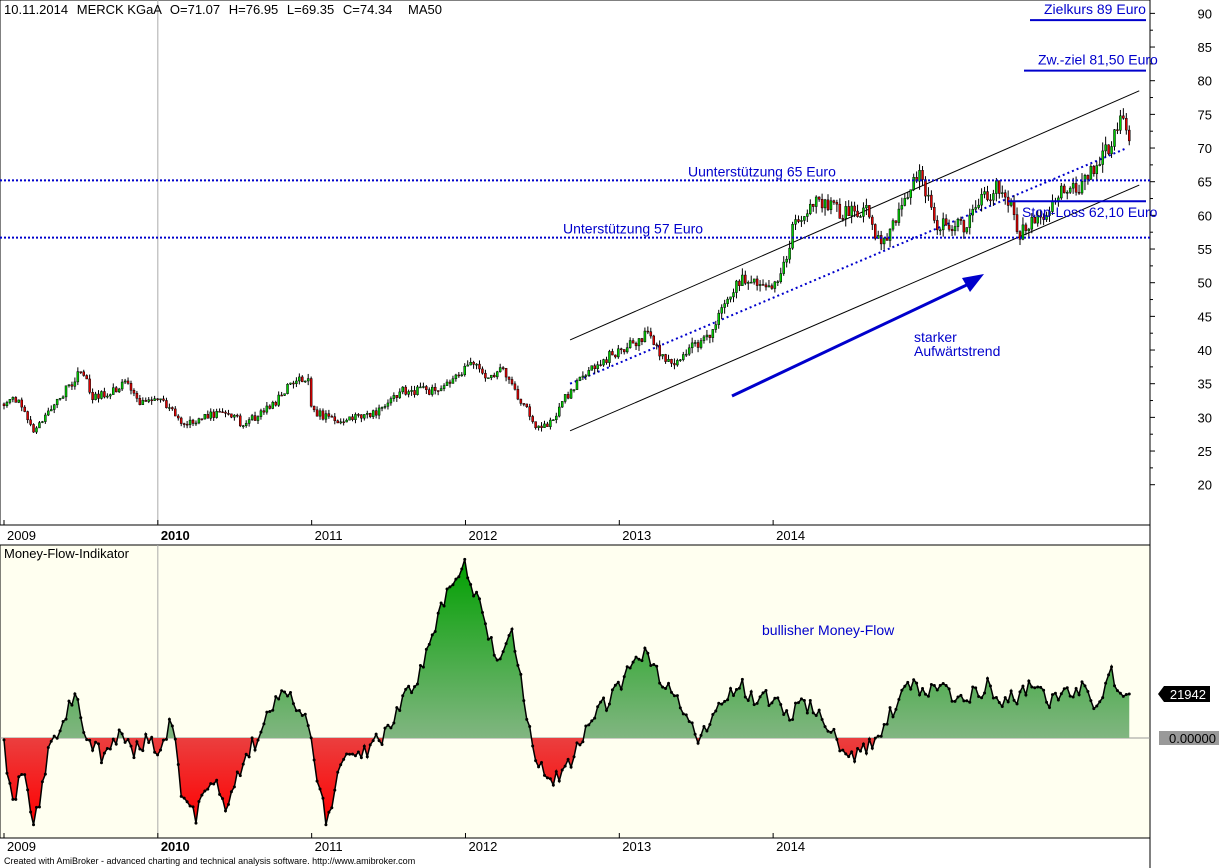 This screenshot has height=868, width=1219. What do you see at coordinates (1090, 212) in the screenshot?
I see `target-label: Stop-Loss 62,10 Euro` at bounding box center [1090, 212].